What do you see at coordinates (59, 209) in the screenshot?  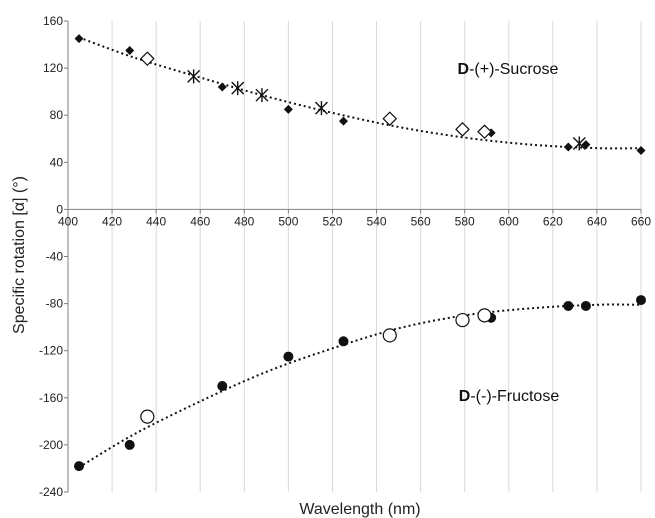 I see `y-tick-label: 0` at bounding box center [59, 209].